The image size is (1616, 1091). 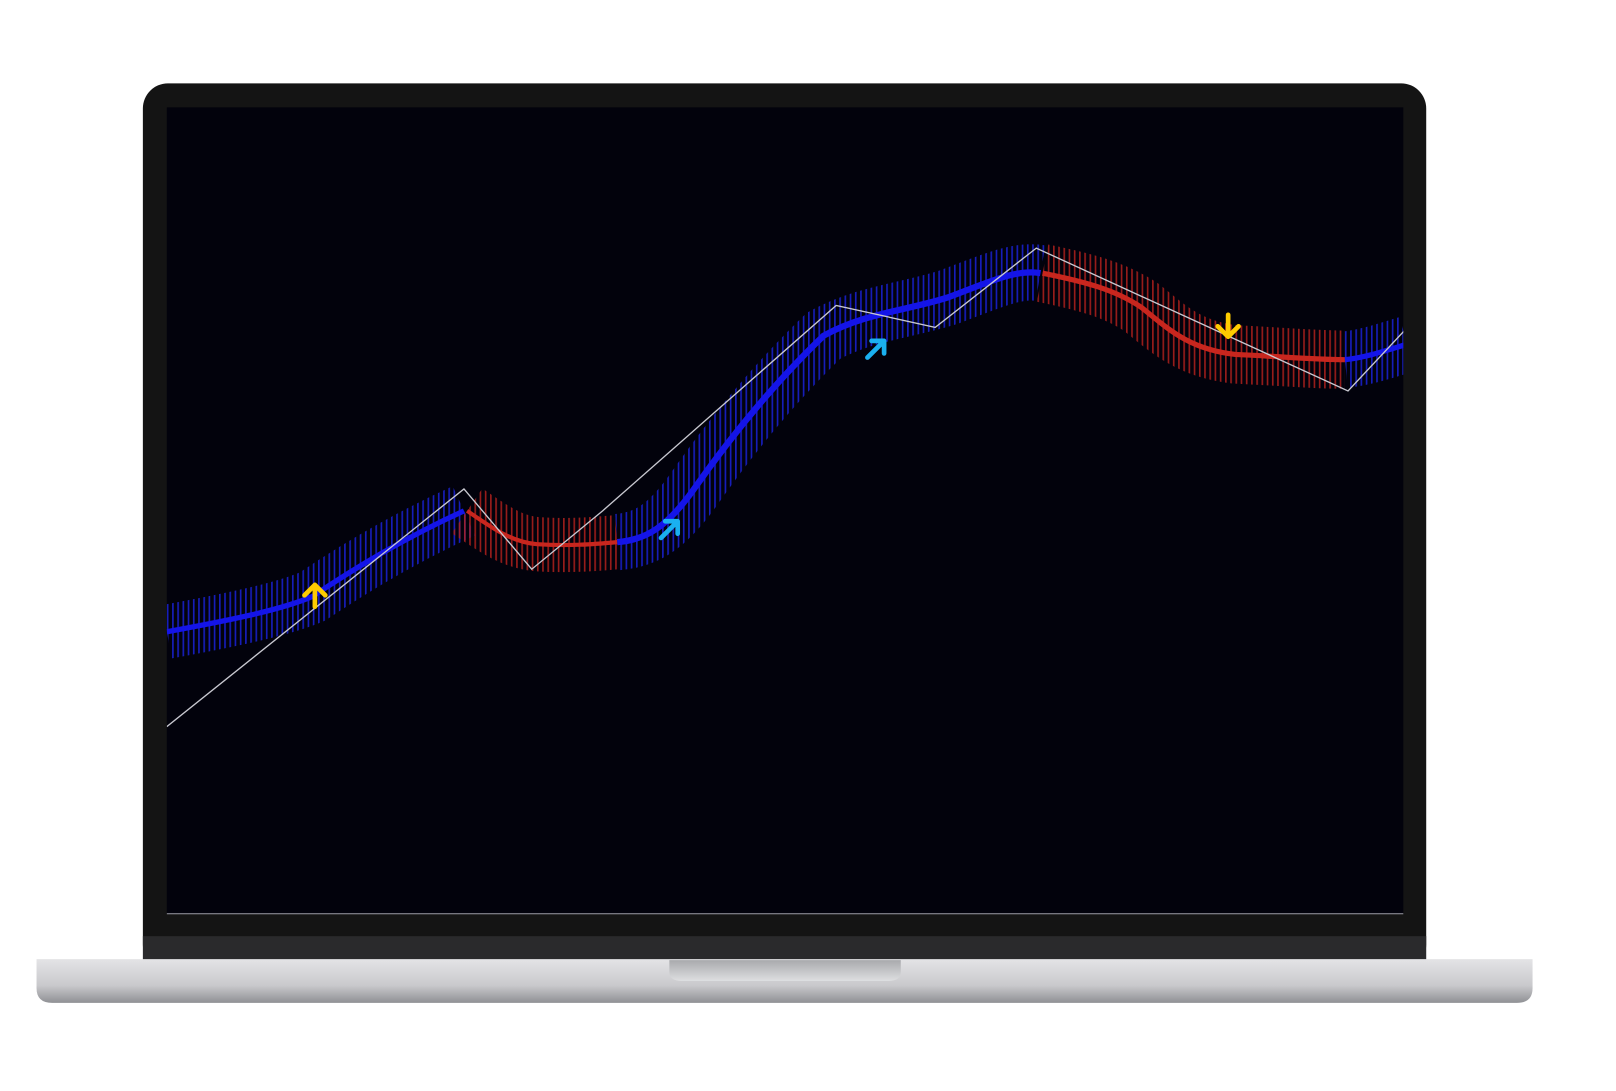 I want to click on laptop-notch, so click(x=785, y=971).